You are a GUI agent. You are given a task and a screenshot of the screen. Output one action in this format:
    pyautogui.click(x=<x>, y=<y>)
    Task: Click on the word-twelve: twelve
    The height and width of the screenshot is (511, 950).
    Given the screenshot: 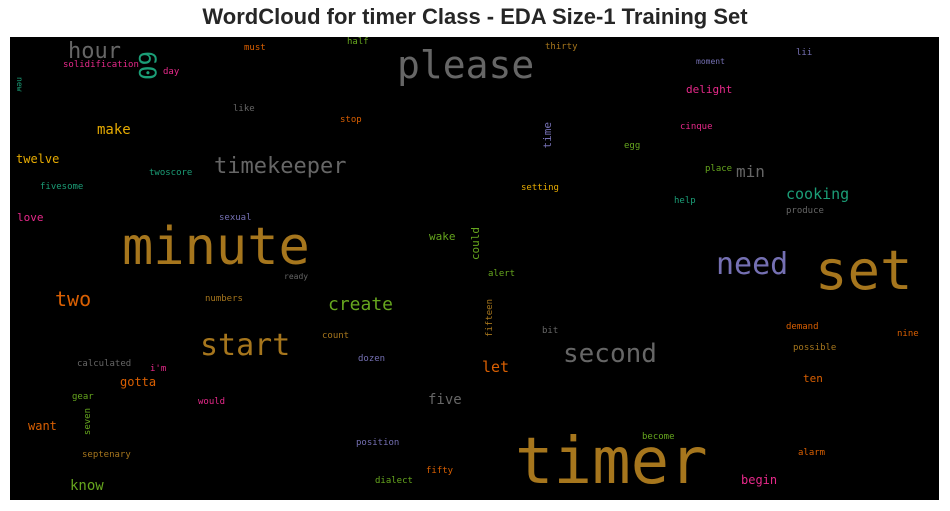 What is the action you would take?
    pyautogui.click(x=38, y=159)
    